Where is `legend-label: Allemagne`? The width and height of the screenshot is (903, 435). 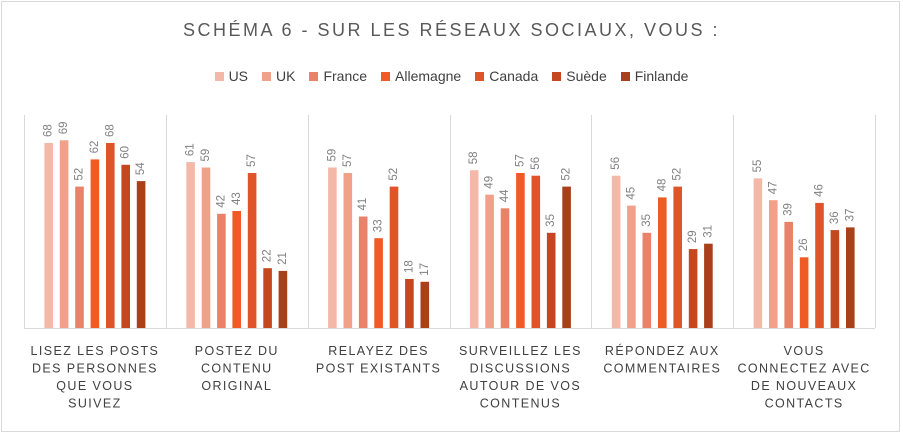
legend-label: Allemagne is located at coordinates (428, 76).